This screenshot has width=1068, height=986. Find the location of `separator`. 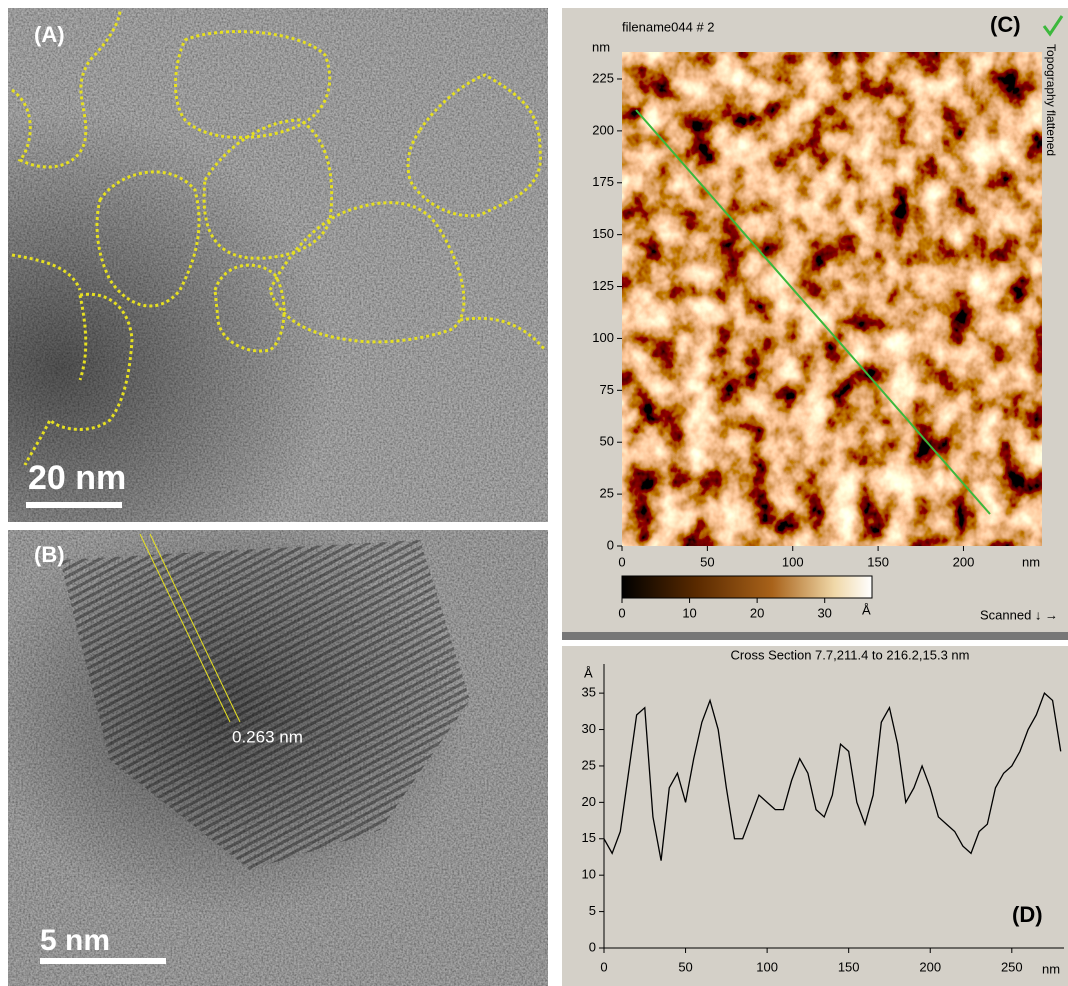

separator is located at coordinates (815, 636).